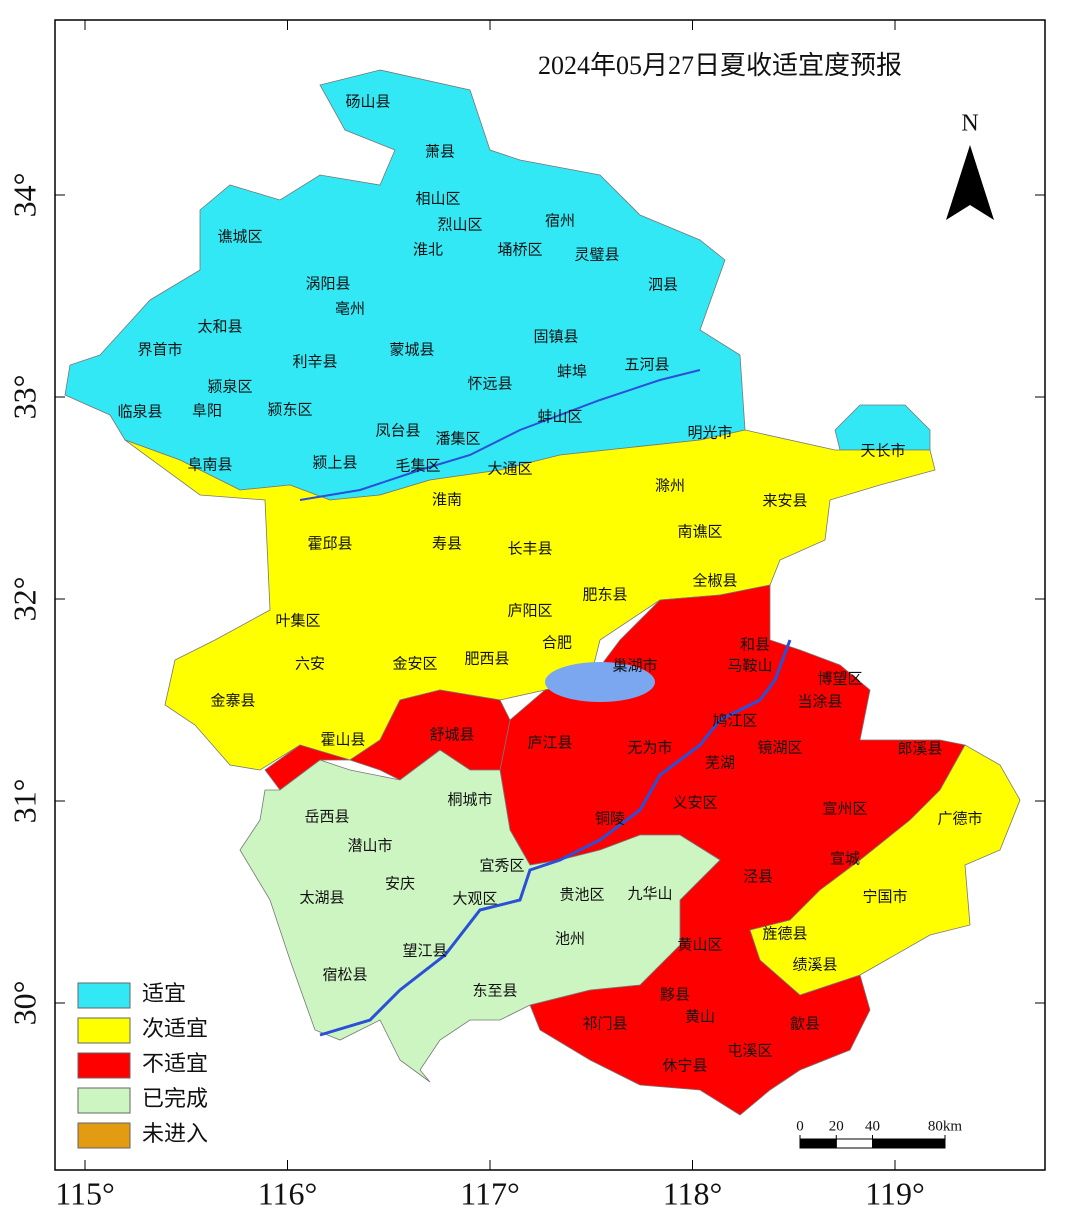 This screenshot has width=1080, height=1226. What do you see at coordinates (800, 1126) in the screenshot?
I see `scale-label: 0` at bounding box center [800, 1126].